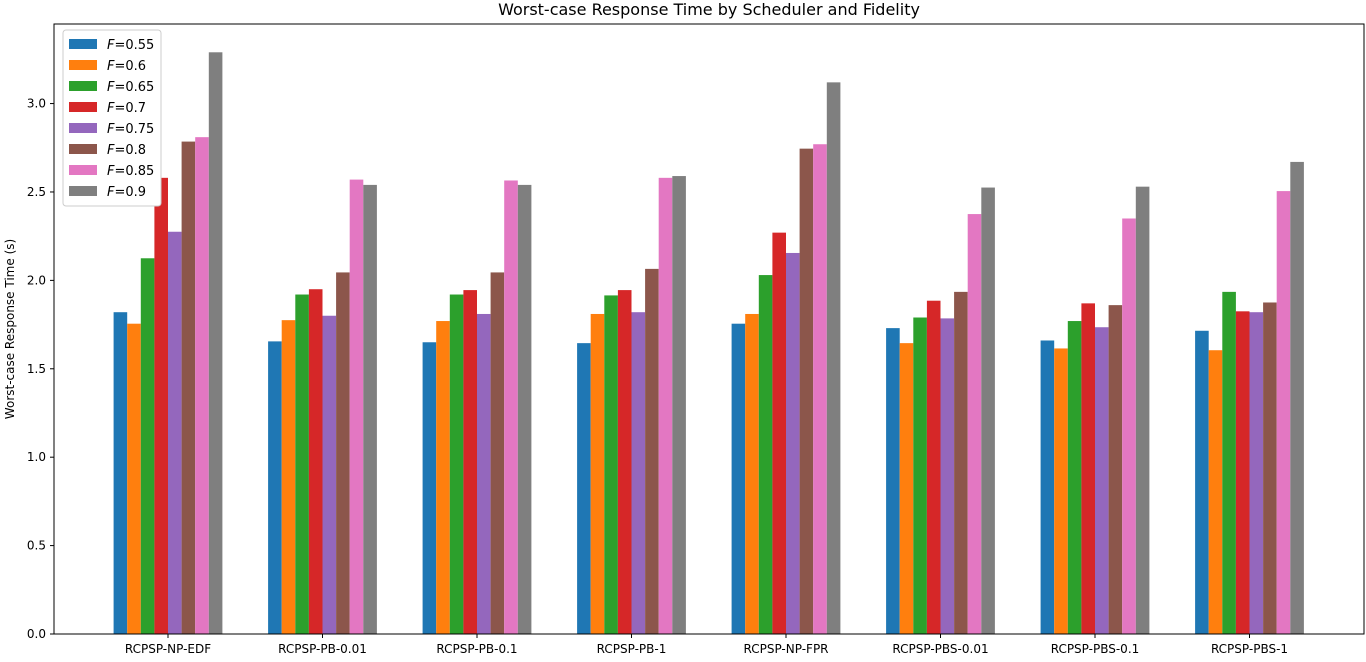 Image resolution: width=1366 pixels, height=662 pixels. I want to click on legend-entry: F=0.75, so click(130, 129).